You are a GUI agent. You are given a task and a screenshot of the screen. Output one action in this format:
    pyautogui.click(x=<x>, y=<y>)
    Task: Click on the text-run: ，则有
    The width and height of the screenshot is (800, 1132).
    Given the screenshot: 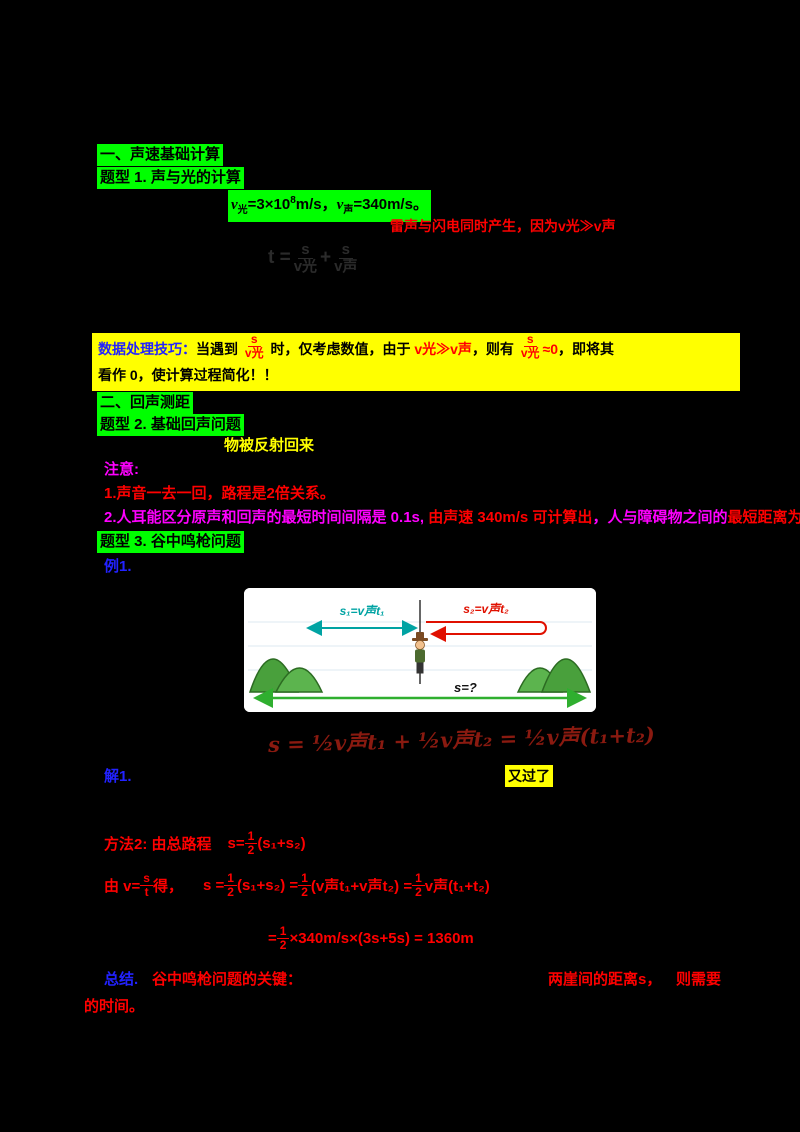 What is the action you would take?
    pyautogui.click(x=494, y=349)
    